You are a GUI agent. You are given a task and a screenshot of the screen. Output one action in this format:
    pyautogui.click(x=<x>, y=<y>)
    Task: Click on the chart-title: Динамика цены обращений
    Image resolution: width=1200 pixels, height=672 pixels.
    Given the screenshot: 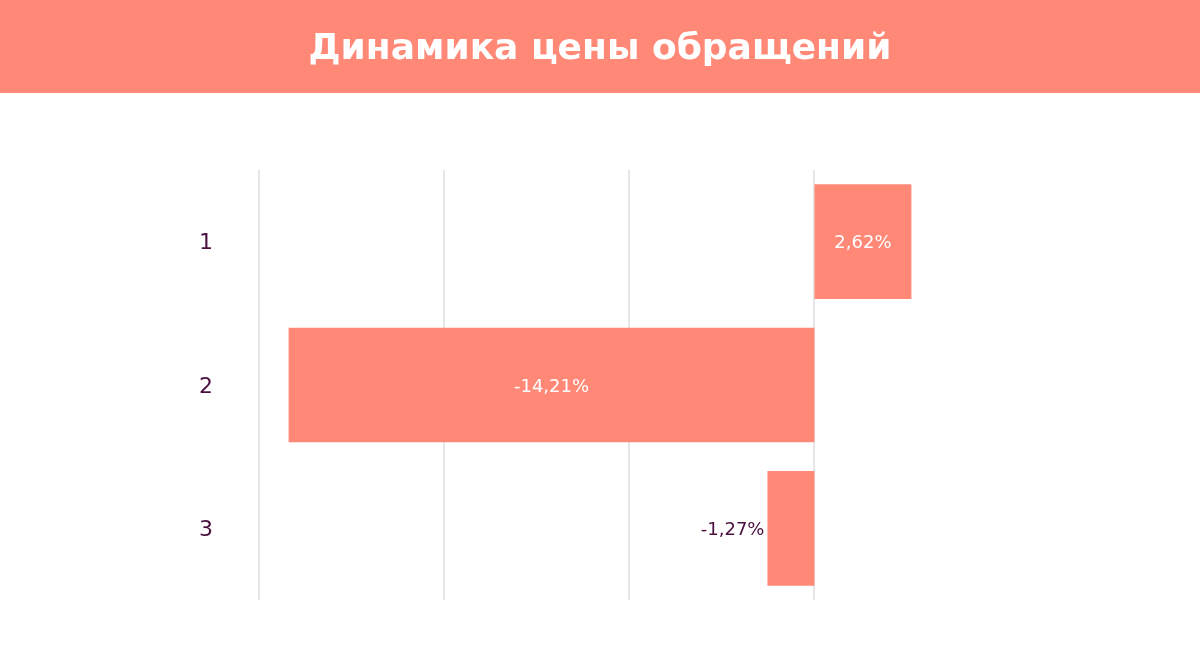 What is the action you would take?
    pyautogui.click(x=600, y=46)
    